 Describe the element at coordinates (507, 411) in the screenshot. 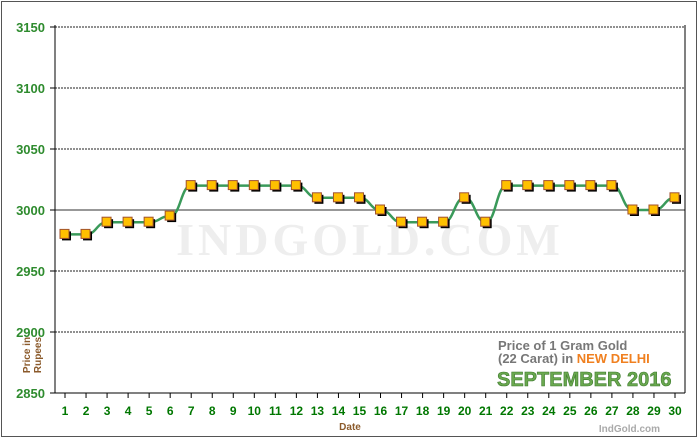

I see `x-tick-label: 22` at that location.